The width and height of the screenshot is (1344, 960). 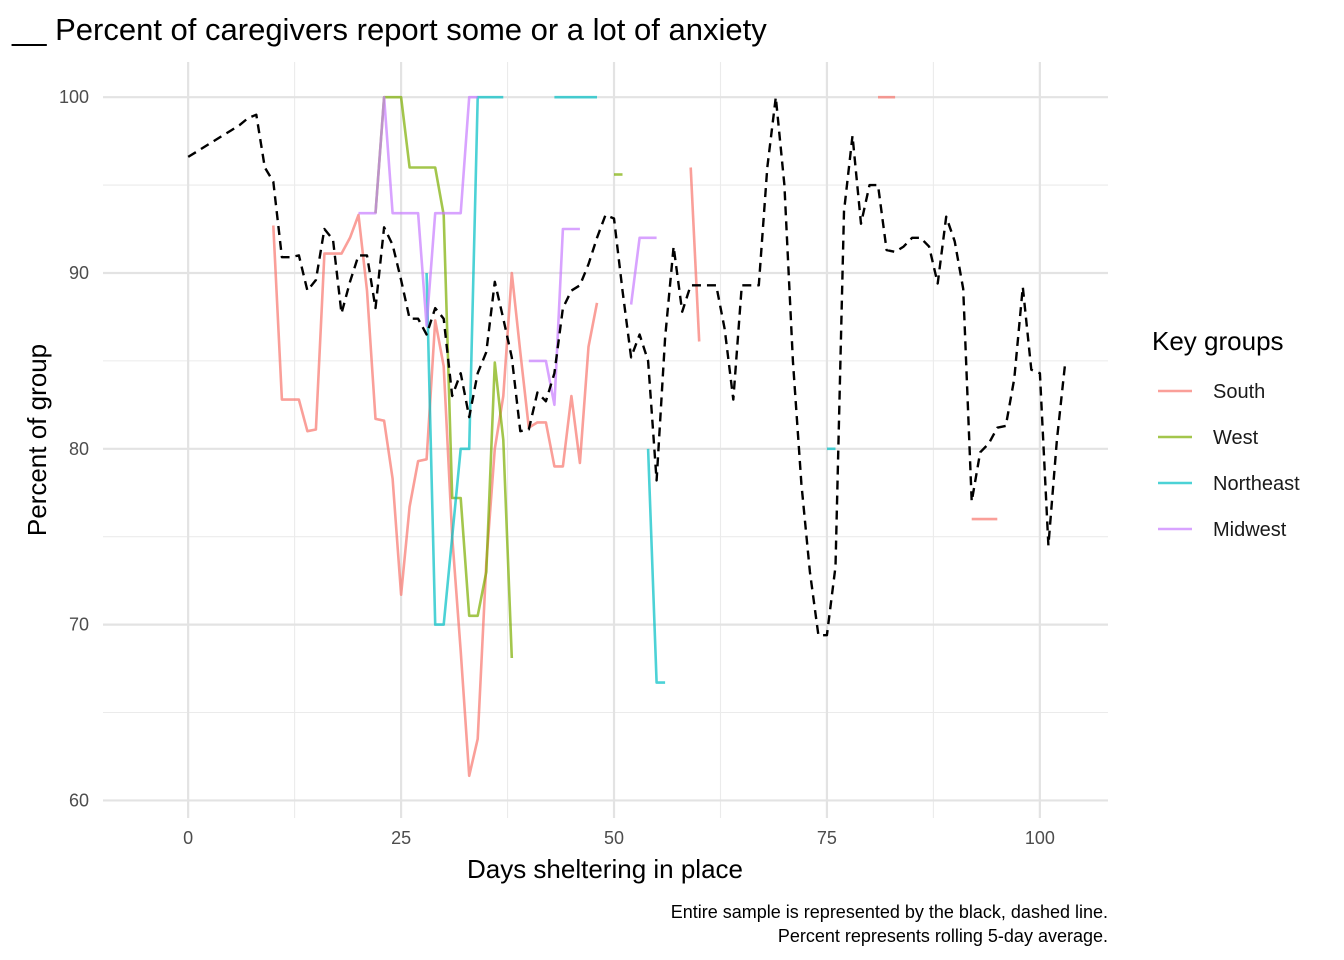 What do you see at coordinates (1239, 392) in the screenshot?
I see `legend-label-south: South` at bounding box center [1239, 392].